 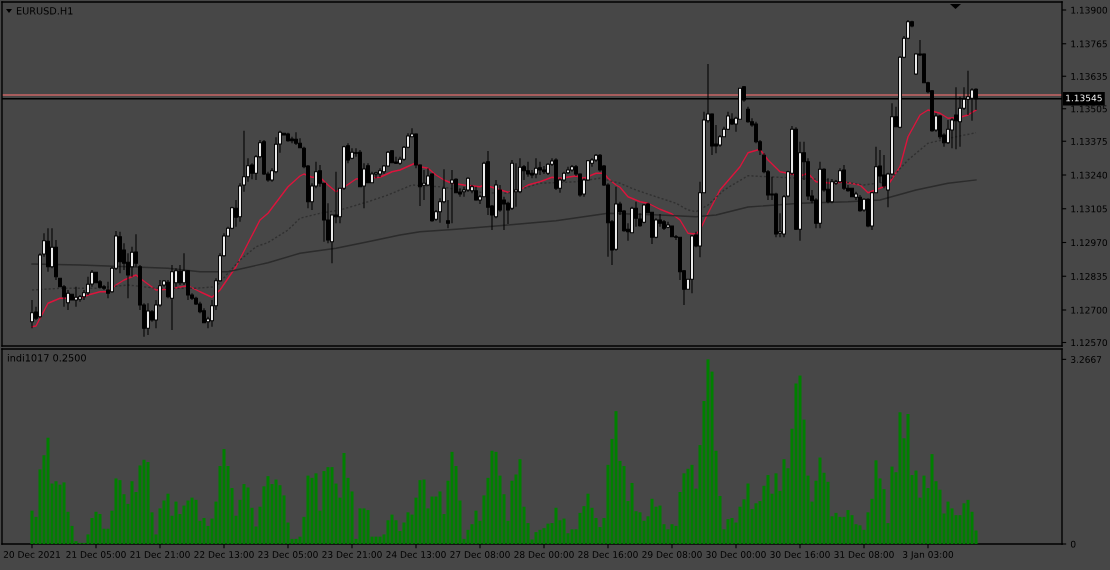 What do you see at coordinates (416, 554) in the screenshot?
I see `x-tick-label: 24 Dec 13:00` at bounding box center [416, 554].